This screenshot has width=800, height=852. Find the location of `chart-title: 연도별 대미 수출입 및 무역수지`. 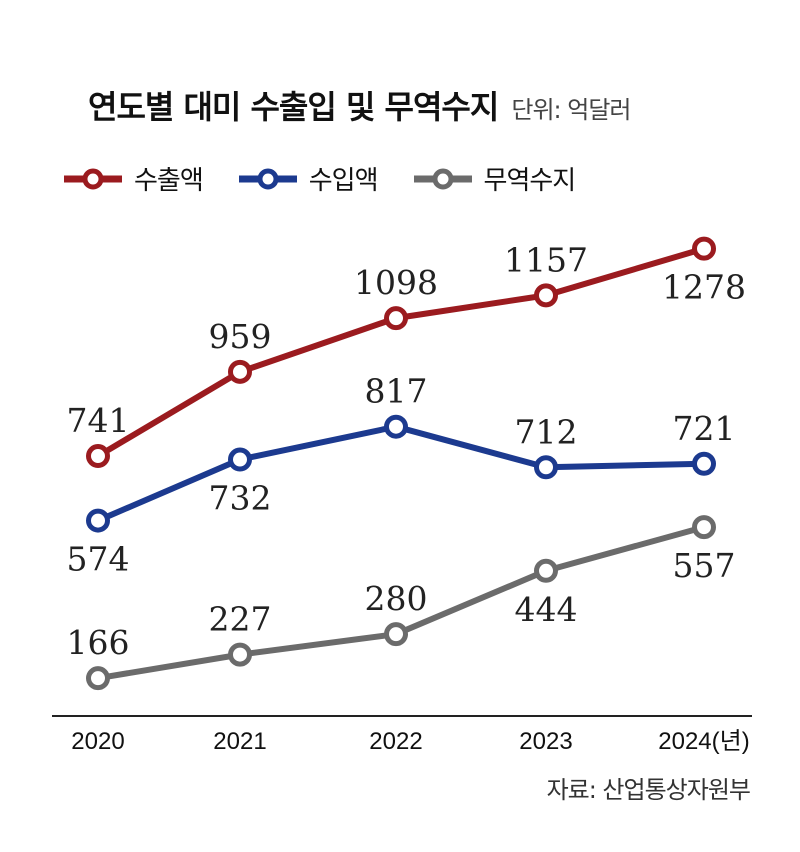

chart-title: 연도별 대미 수출입 및 무역수지 is located at coordinates (293, 107).